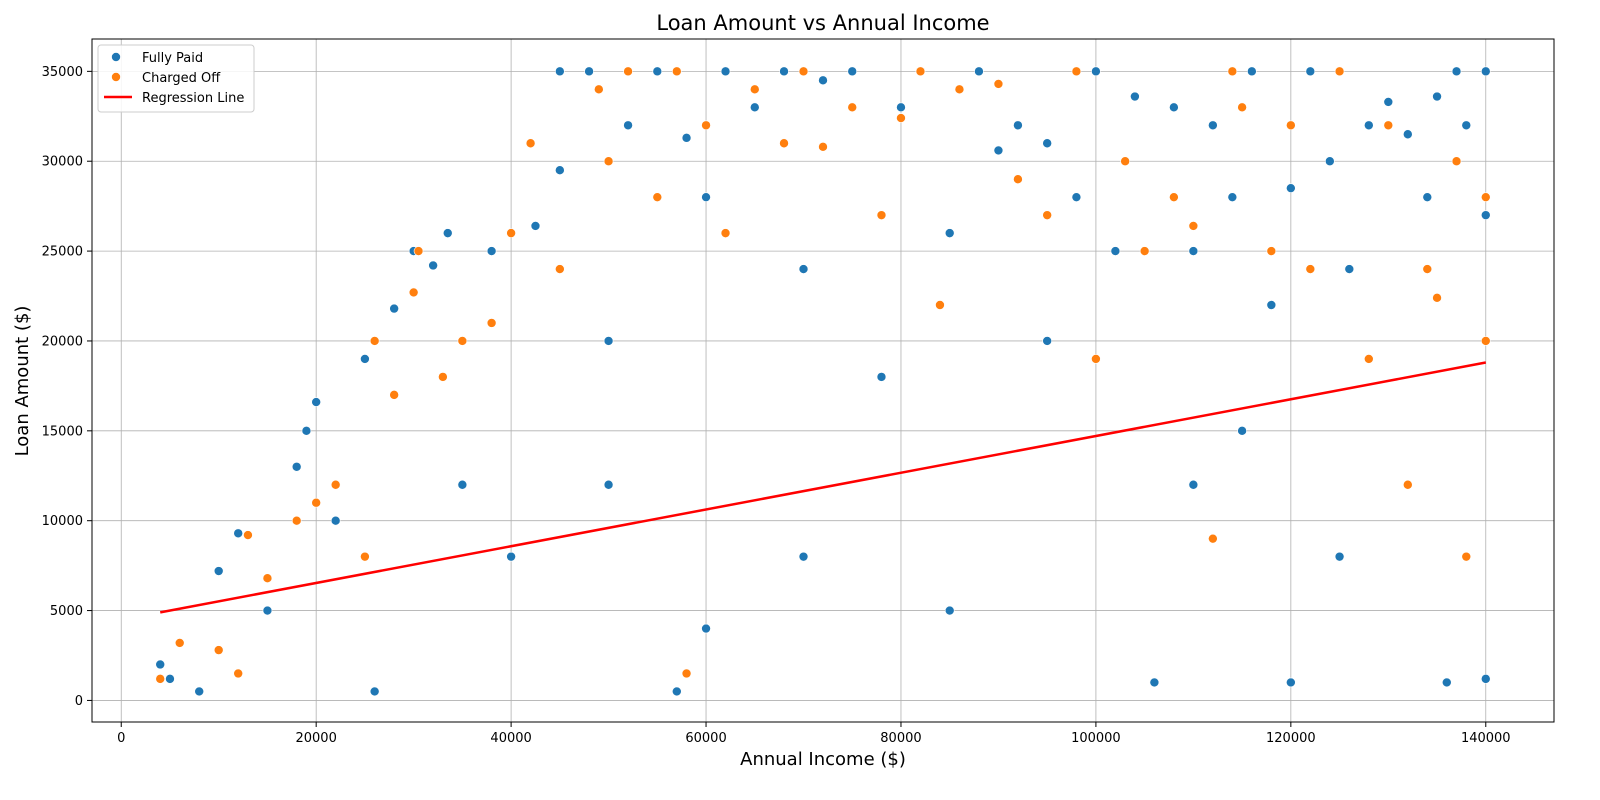 The width and height of the screenshot is (1600, 800). What do you see at coordinates (62, 162) in the screenshot?
I see `y-tick-label: 30000` at bounding box center [62, 162].